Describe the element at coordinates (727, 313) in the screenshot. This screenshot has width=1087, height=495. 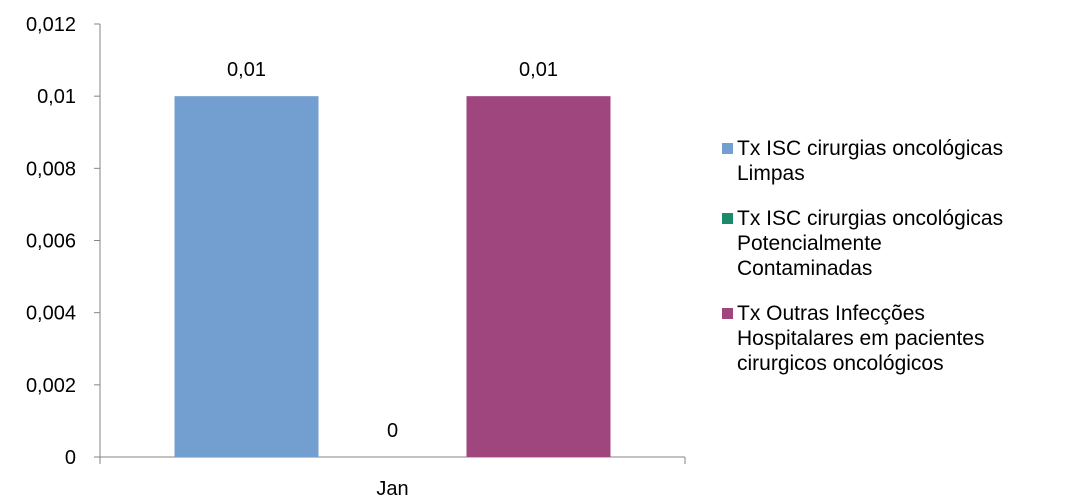
I see `legend-swatch-outras-infeccoes` at that location.